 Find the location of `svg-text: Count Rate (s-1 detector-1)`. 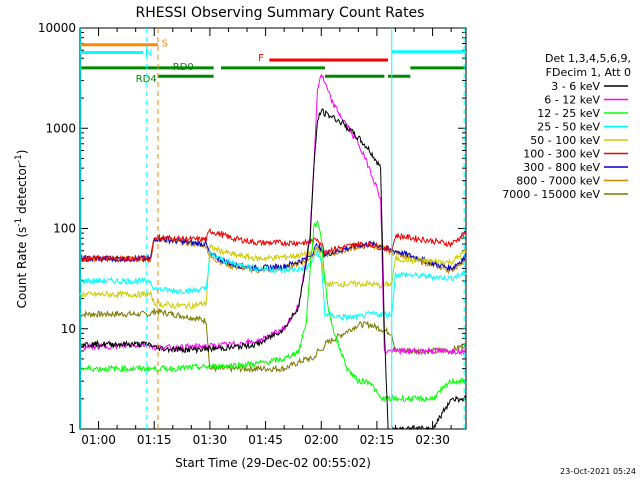

svg-text: Count Rate (s-1 detector-1) is located at coordinates (21, 229).